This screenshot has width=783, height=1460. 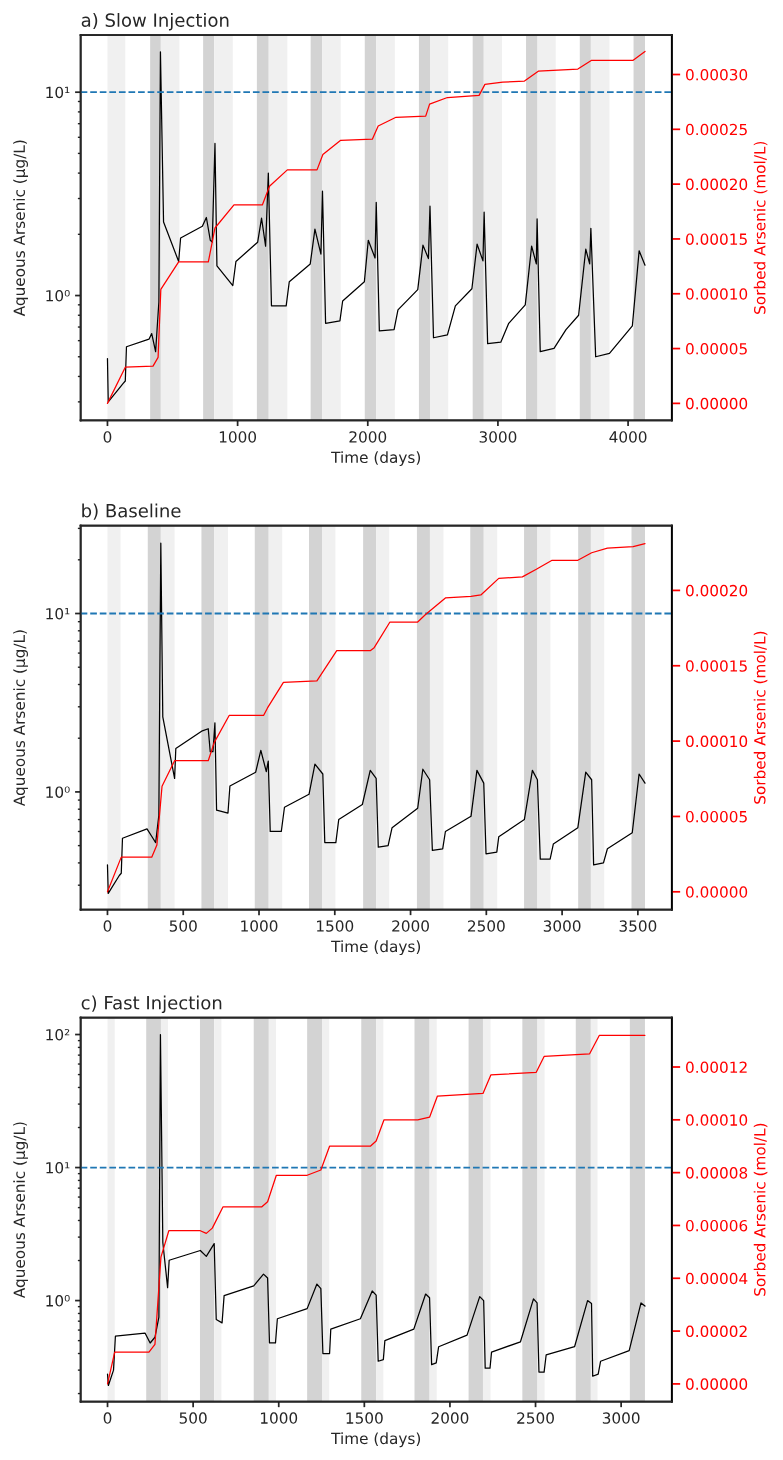 I want to click on y2-tick-label: 0.00002, so click(x=716, y=1331).